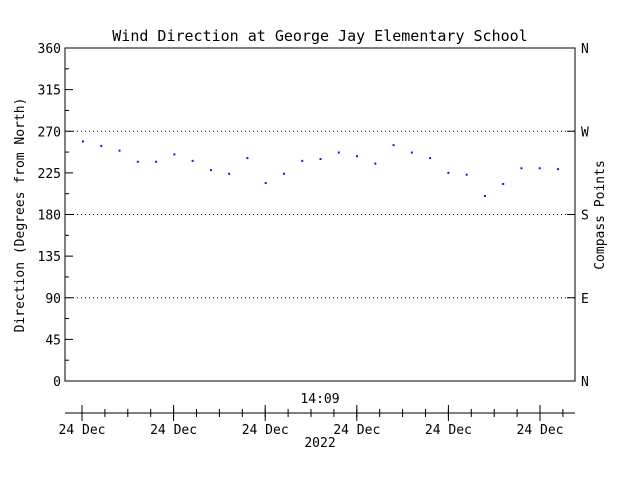 The width and height of the screenshot is (640, 480). What do you see at coordinates (49, 91) in the screenshot?
I see `y-tick-label: 315` at bounding box center [49, 91].